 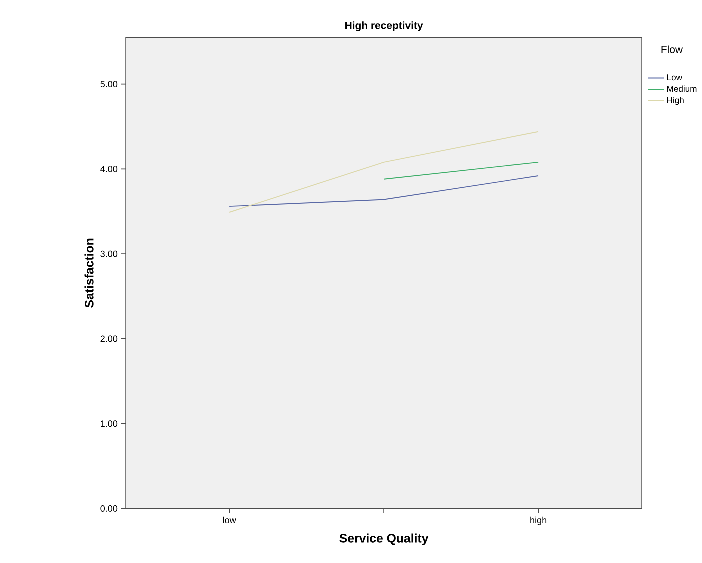 I want to click on y-tick-label: 5.00, so click(x=109, y=84).